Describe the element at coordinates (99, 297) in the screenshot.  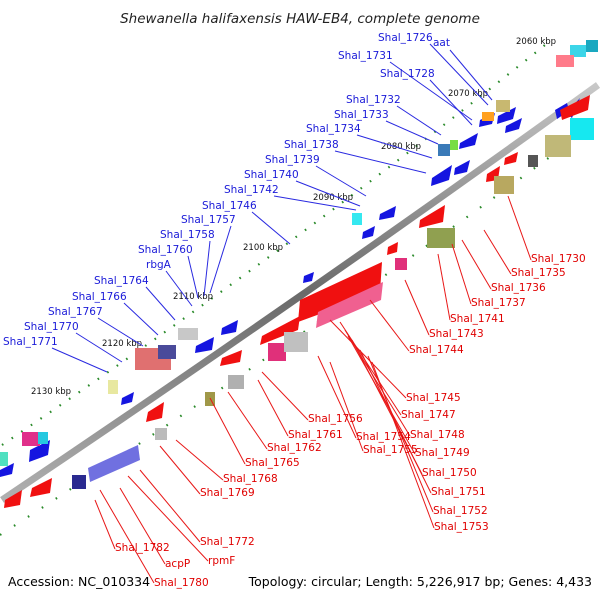
I see `gene-label: Shal_1766` at that location.